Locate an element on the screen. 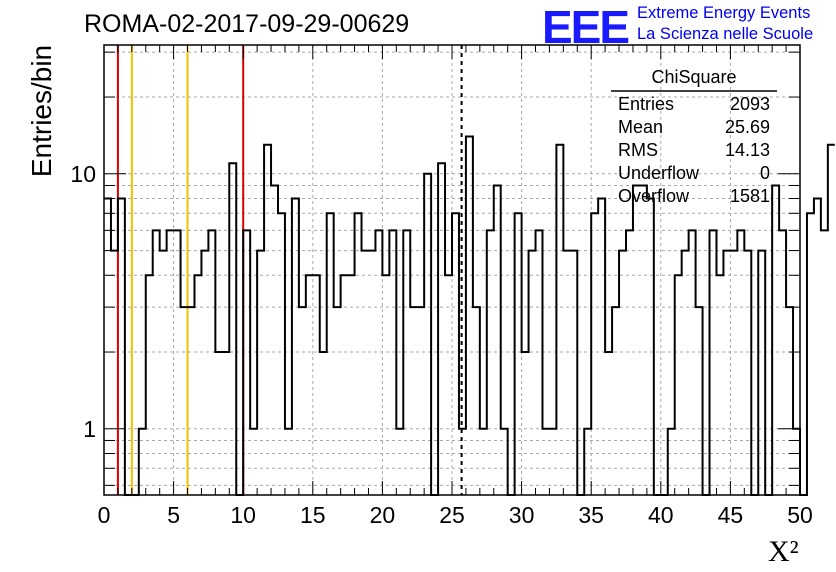 The height and width of the screenshot is (572, 836). x-tick-label: 5 is located at coordinates (173, 515).